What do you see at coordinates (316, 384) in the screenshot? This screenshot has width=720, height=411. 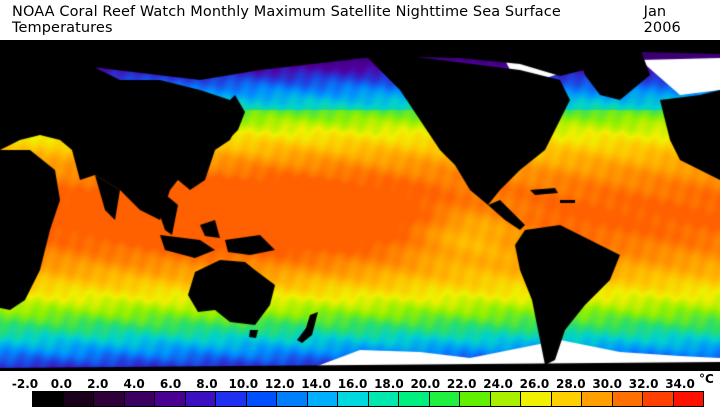 I see `colorbar-tick-label: 14.0` at bounding box center [316, 384].